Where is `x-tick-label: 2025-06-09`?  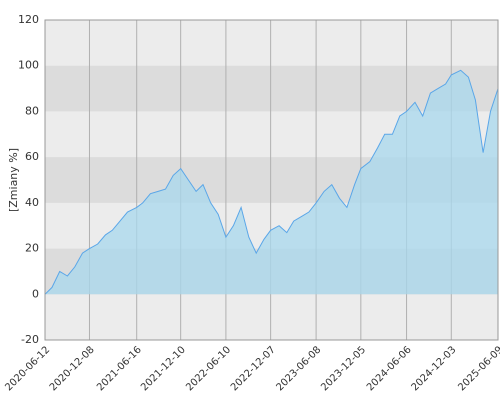 x-tick-label: 2025-06-09 is located at coordinates (478, 368).